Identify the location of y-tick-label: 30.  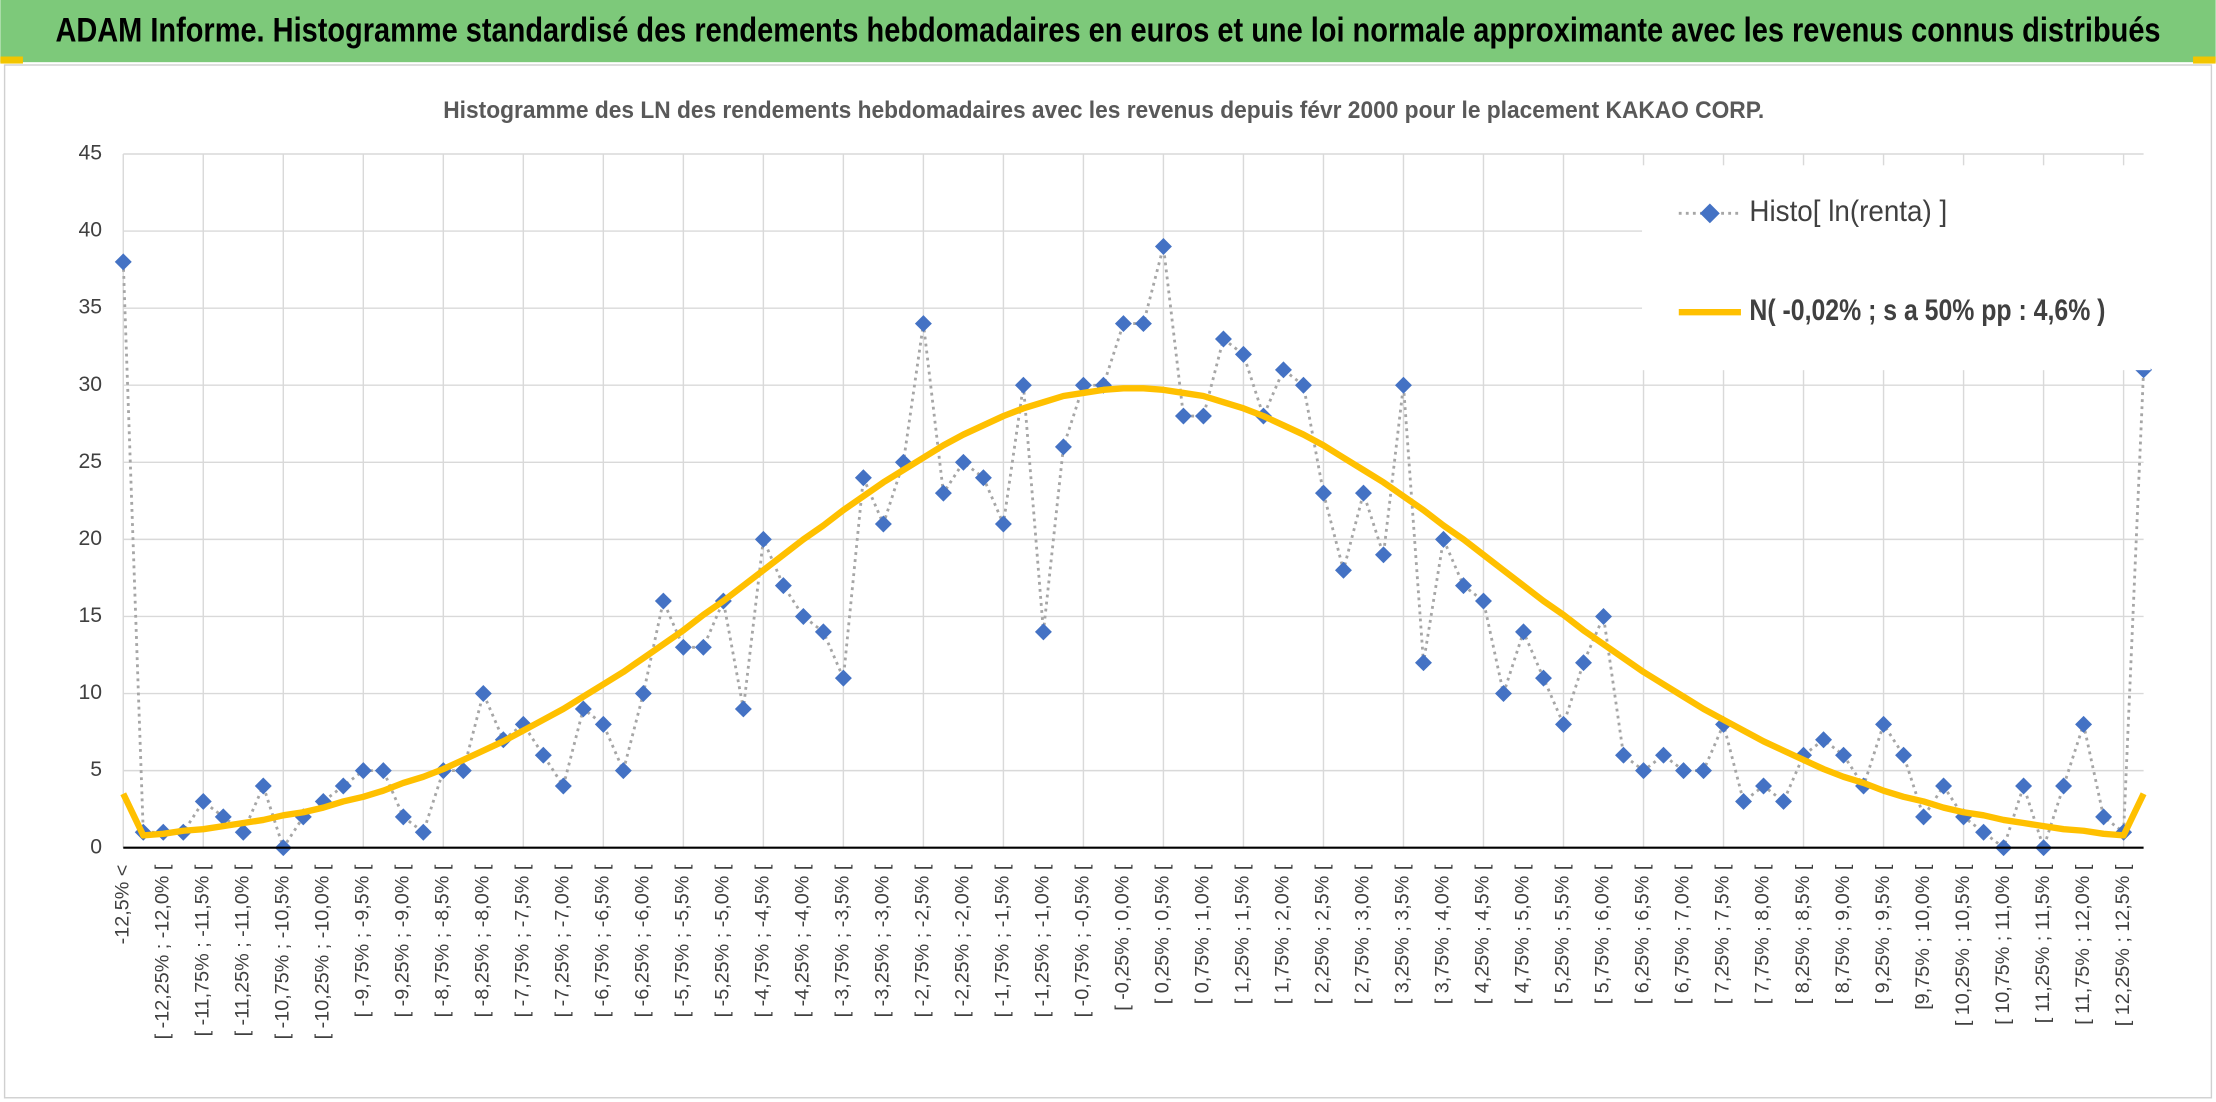
(90, 384).